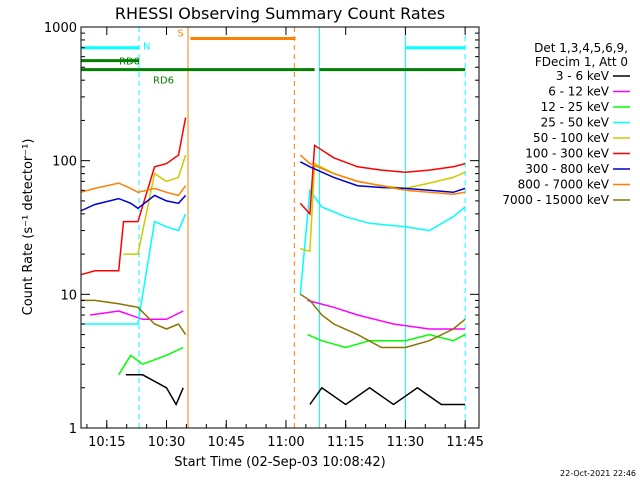 The image size is (640, 480). Describe the element at coordinates (575, 123) in the screenshot. I see `legend-label-3: 25 - 50 keV` at that location.